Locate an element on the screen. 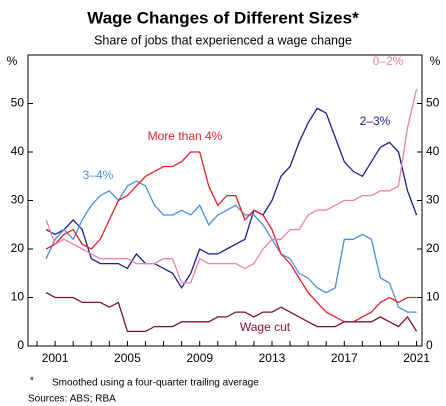 The width and height of the screenshot is (446, 406). y-tick-label: 30 is located at coordinates (18, 200).